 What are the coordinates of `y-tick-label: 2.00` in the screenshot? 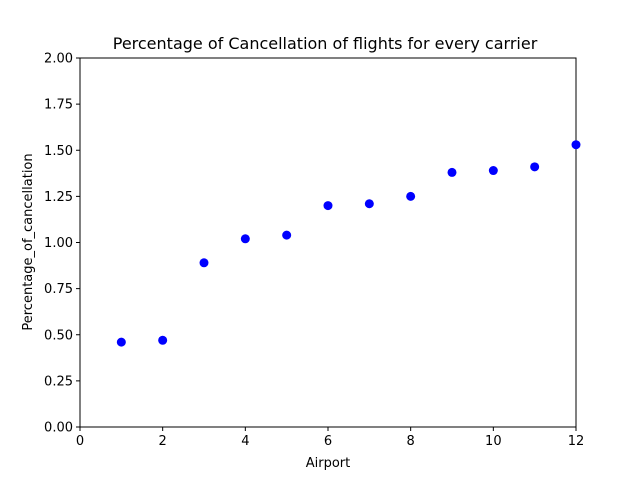 It's located at (58, 59).